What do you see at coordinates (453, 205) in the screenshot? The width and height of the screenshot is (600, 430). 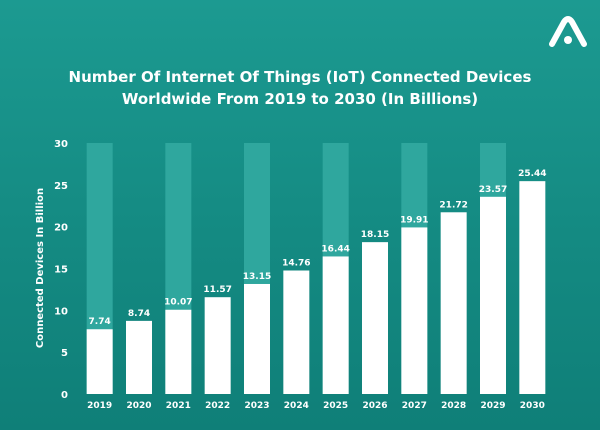 I see `value-label: 21.72` at bounding box center [453, 205].